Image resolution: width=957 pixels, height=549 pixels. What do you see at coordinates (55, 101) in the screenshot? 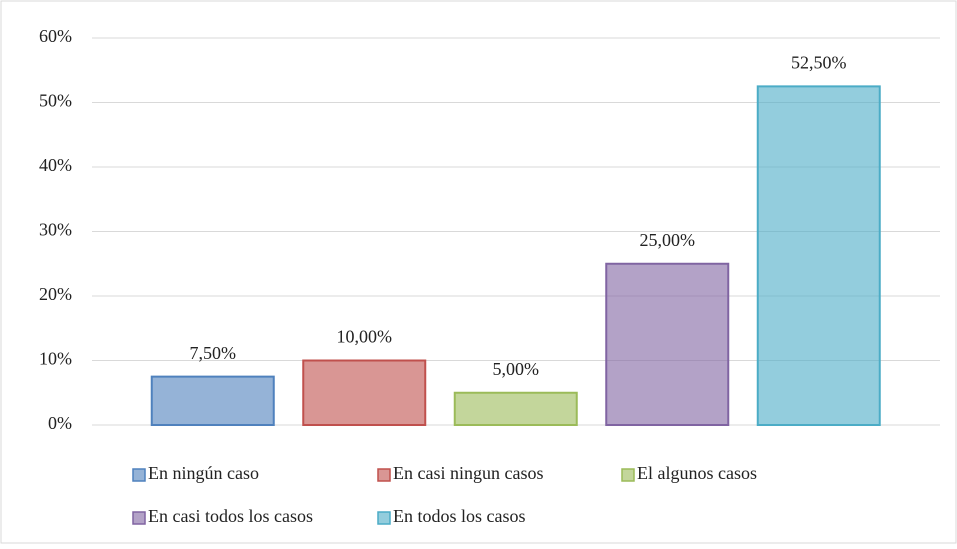
I see `y-tick-label: 50%` at bounding box center [55, 101].